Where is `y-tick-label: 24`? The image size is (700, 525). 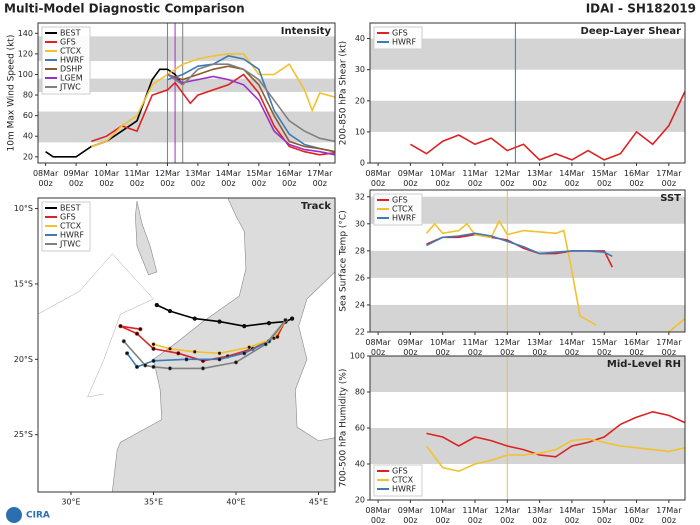 y-tick-label: 24 is located at coordinates (360, 304).